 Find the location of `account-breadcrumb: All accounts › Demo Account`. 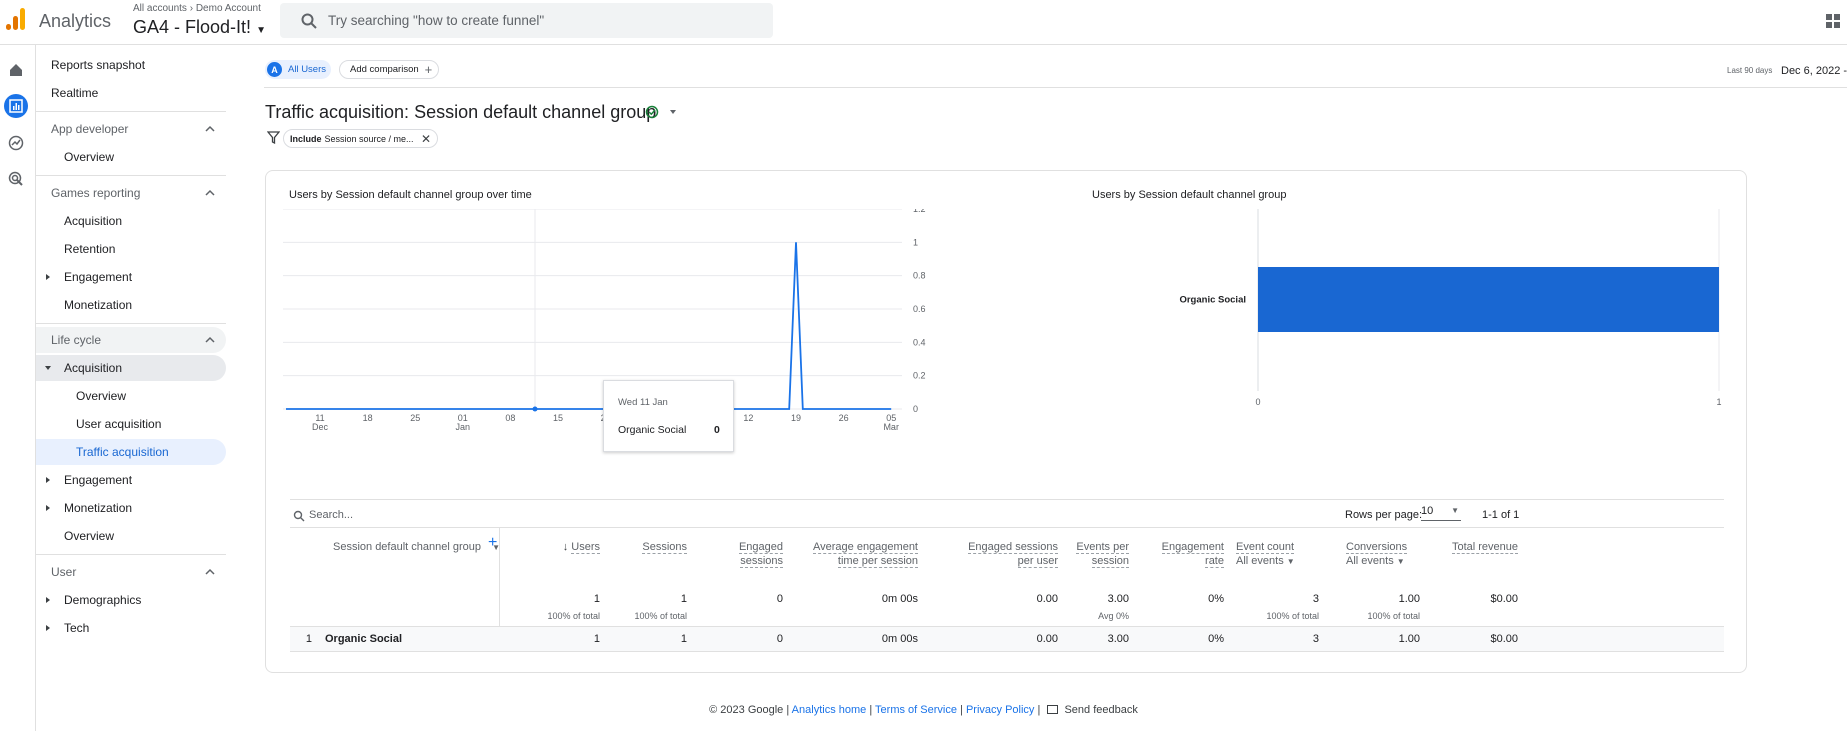

account-breadcrumb: All accounts › Demo Account is located at coordinates (197, 8).